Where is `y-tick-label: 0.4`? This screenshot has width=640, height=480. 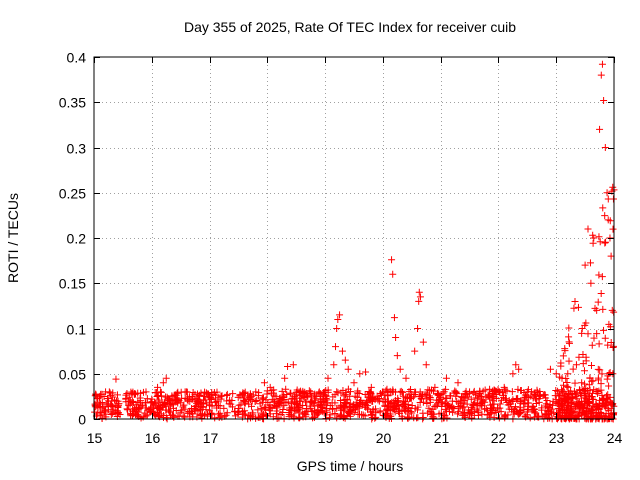
y-tick-label: 0.4 is located at coordinates (77, 58).